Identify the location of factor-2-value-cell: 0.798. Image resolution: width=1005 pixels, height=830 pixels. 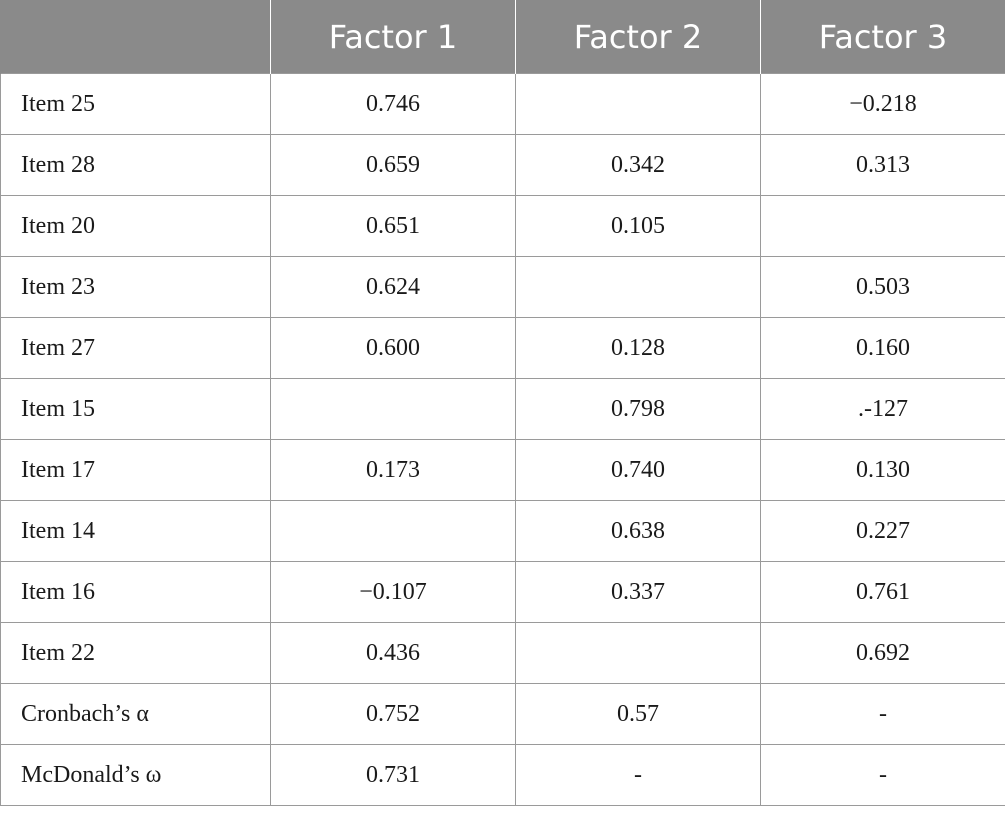
(638, 409).